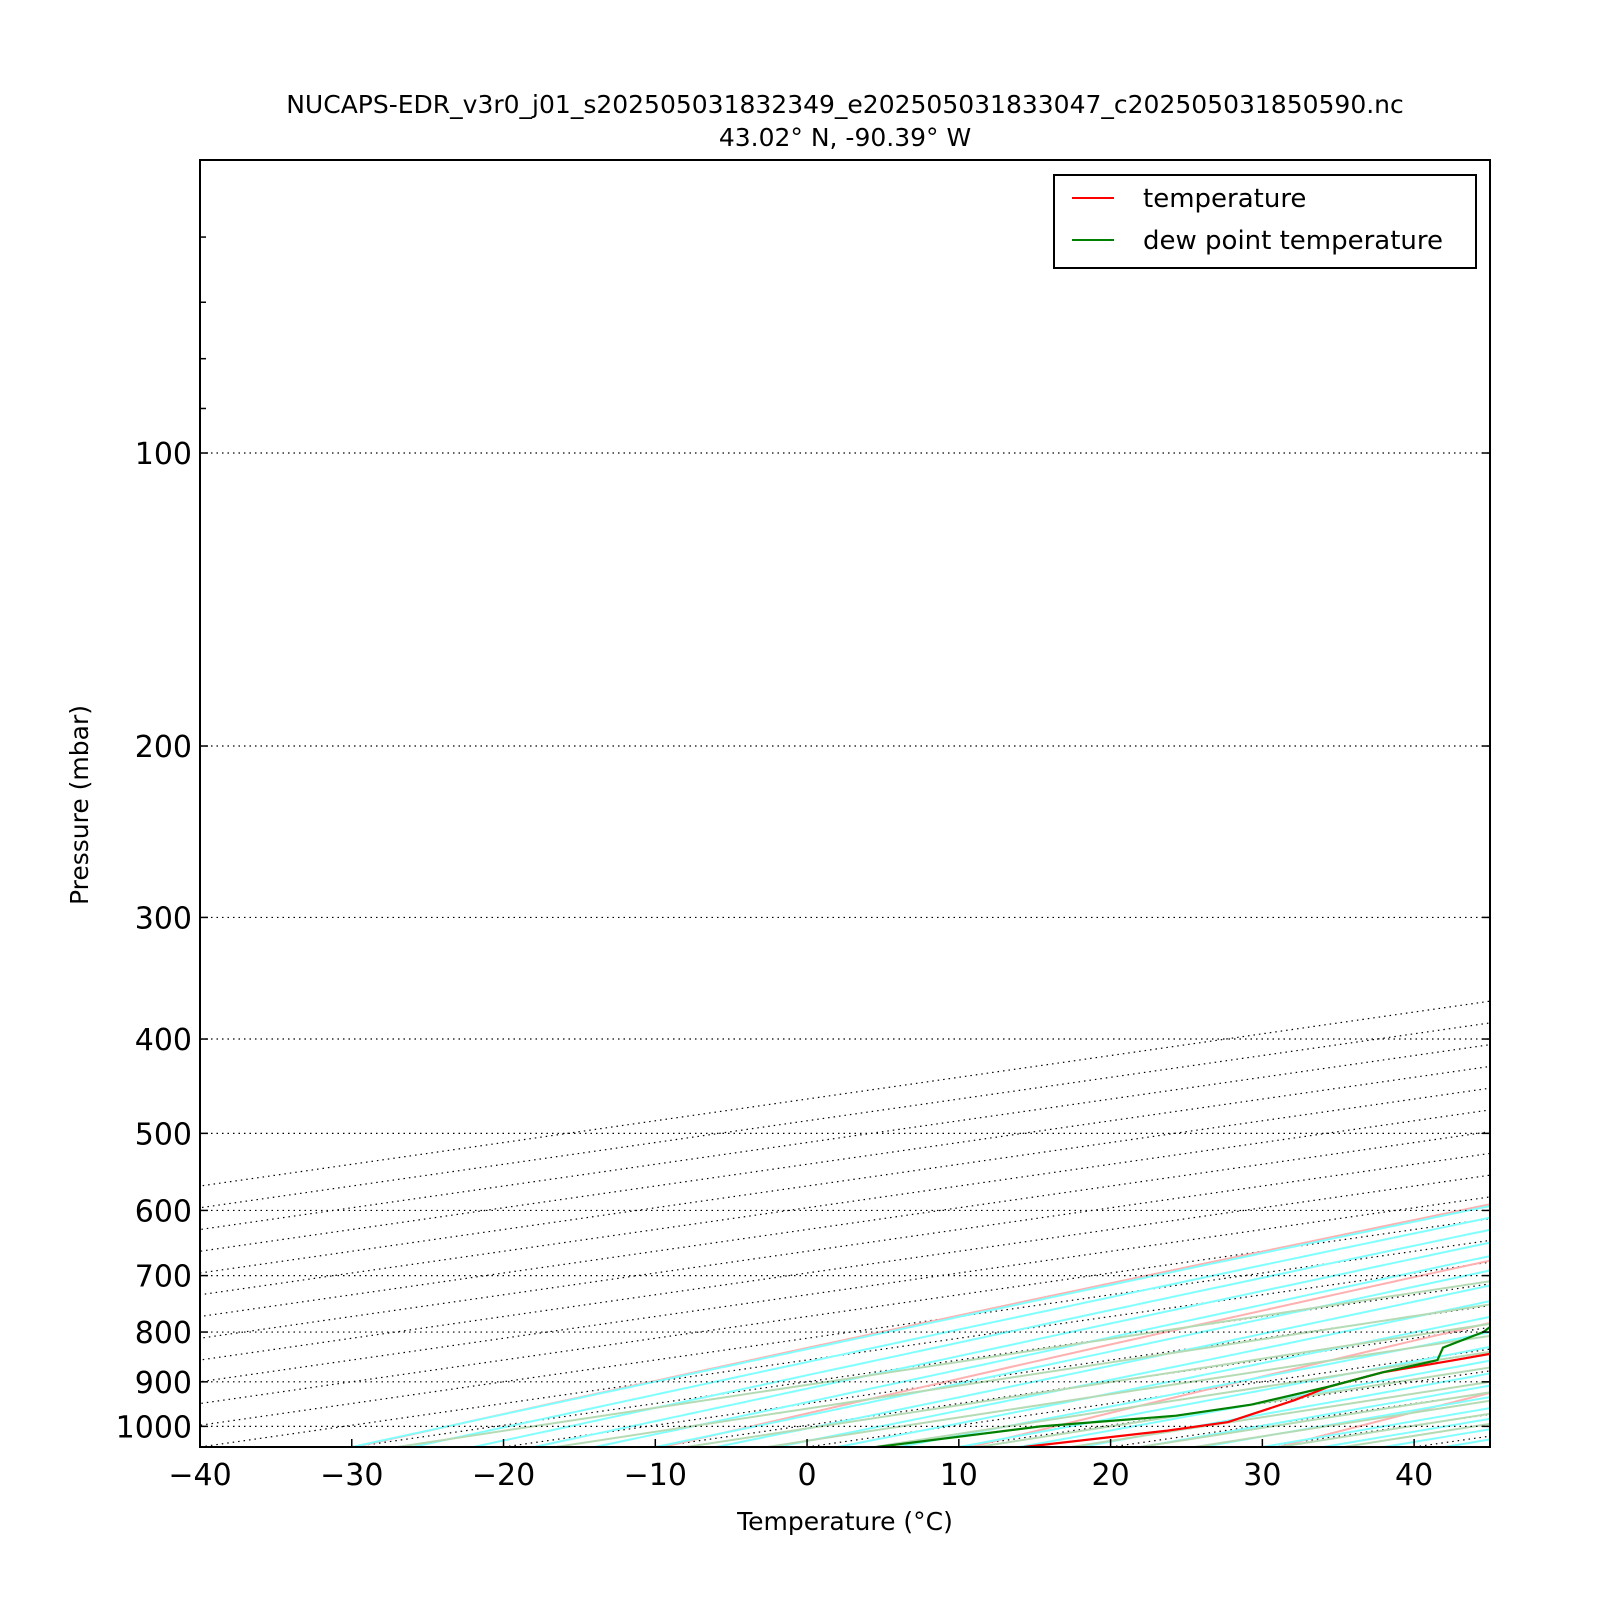  Describe the element at coordinates (351, 1475) in the screenshot. I see `x-tick-label: −30` at that location.